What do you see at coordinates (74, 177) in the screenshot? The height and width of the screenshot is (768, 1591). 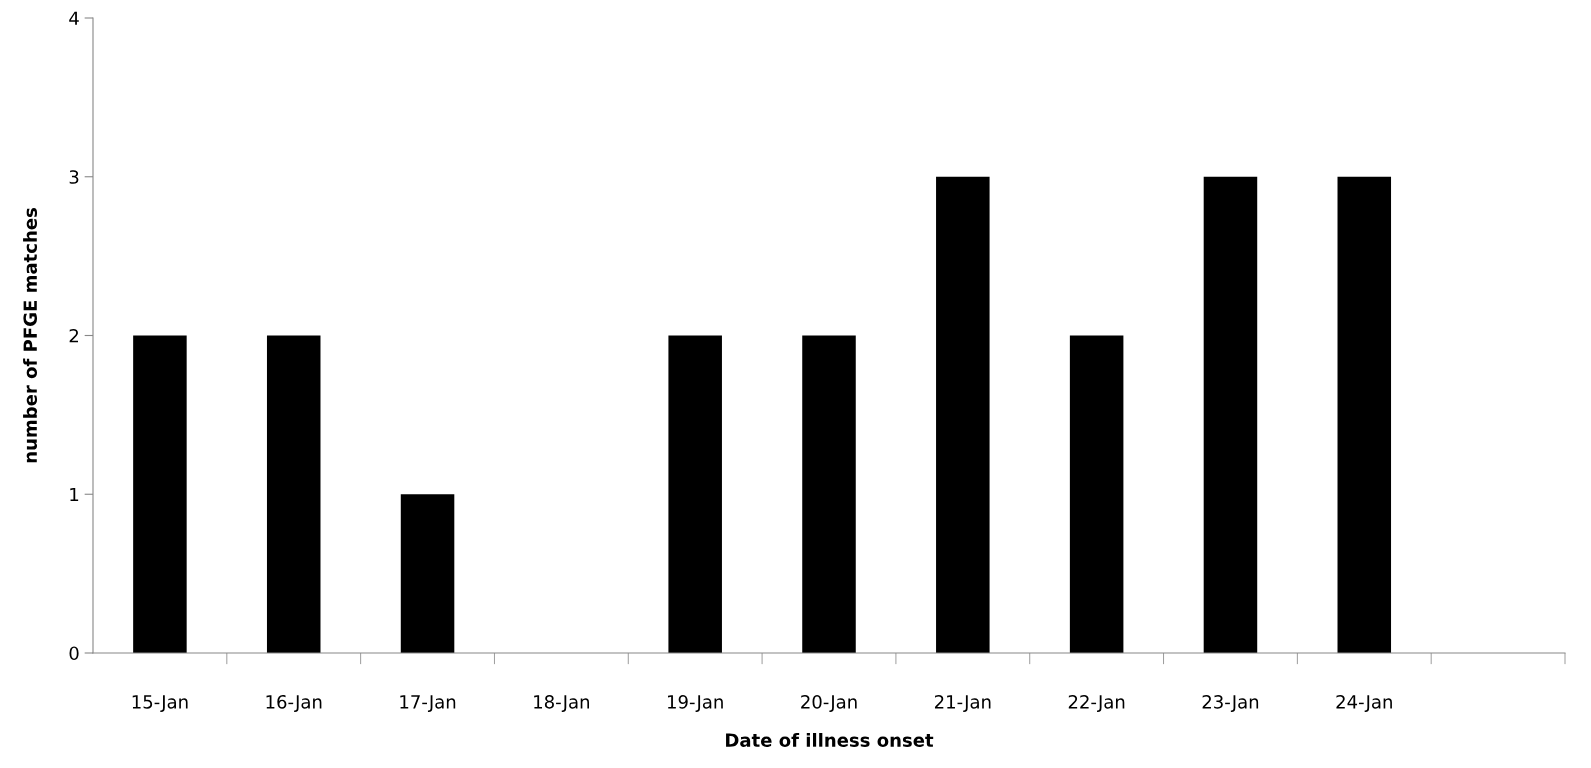 I see `y-tick-label: 3` at bounding box center [74, 177].